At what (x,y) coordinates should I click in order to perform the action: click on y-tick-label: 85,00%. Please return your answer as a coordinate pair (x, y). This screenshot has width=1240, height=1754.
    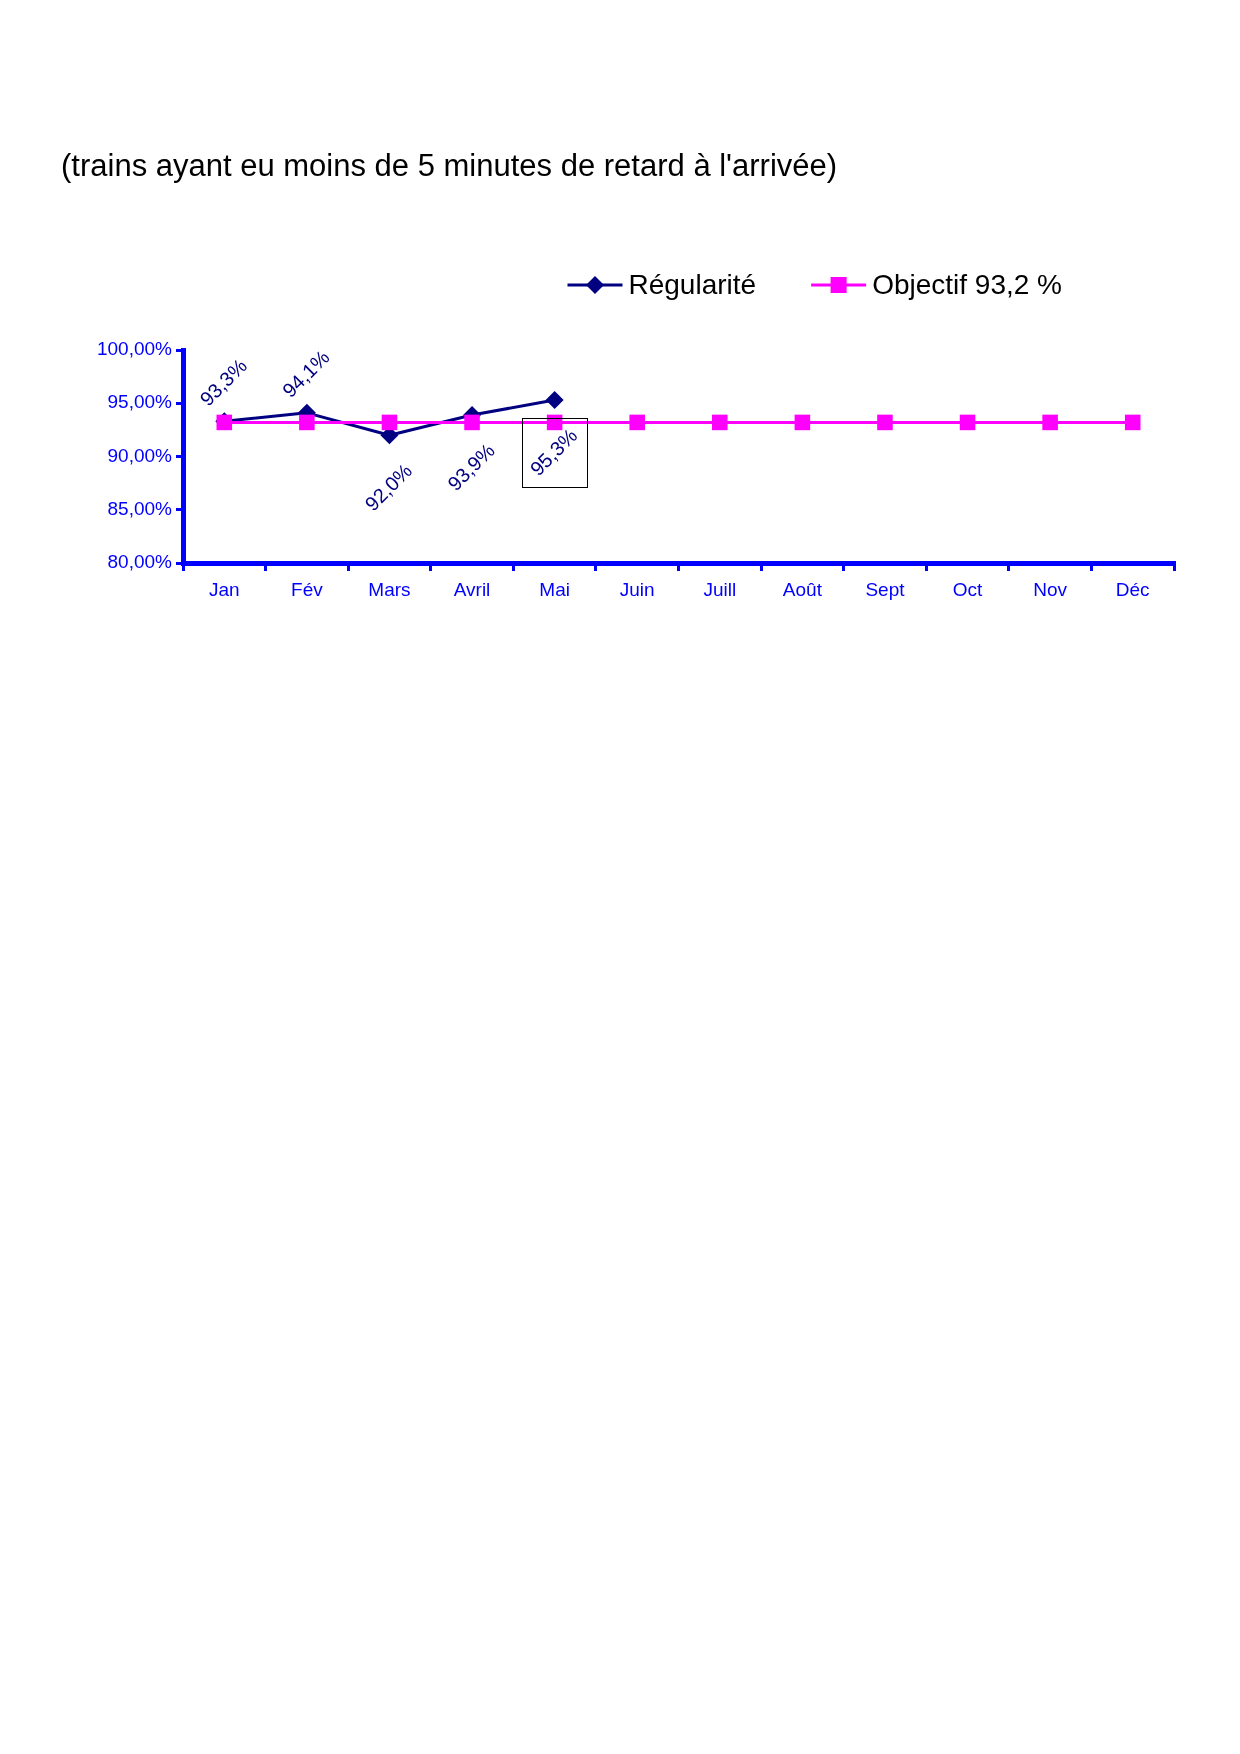
    Looking at the image, I should click on (140, 508).